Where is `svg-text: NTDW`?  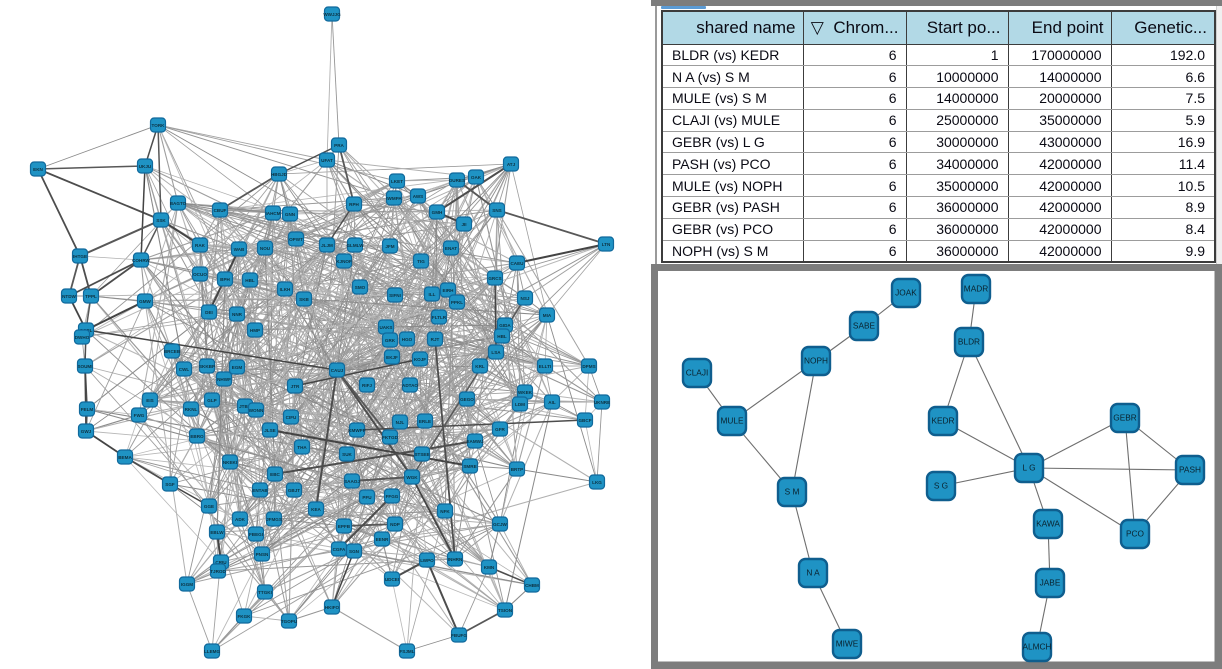
svg-text: NTDW is located at coordinates (69, 296).